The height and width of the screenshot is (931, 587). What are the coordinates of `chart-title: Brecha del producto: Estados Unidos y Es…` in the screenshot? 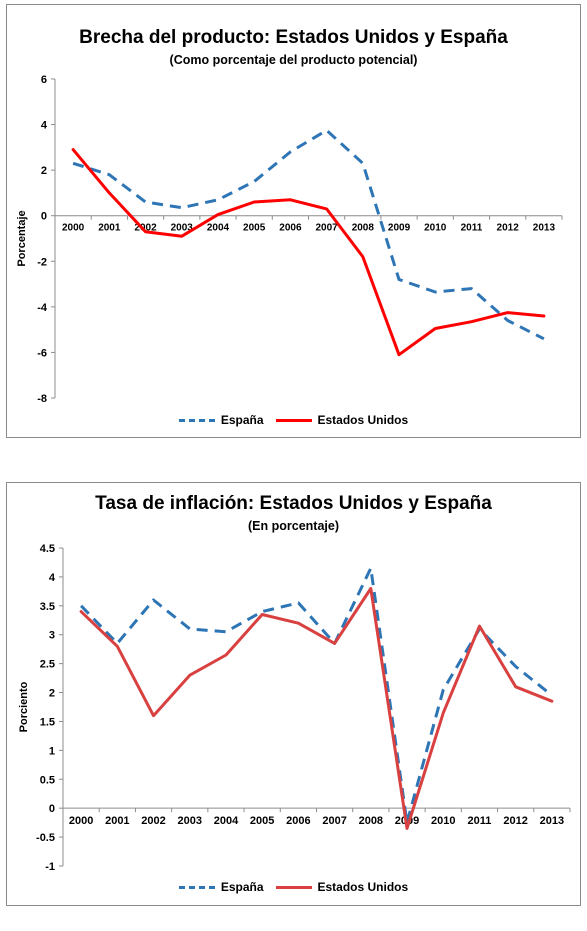 It's located at (293, 37).